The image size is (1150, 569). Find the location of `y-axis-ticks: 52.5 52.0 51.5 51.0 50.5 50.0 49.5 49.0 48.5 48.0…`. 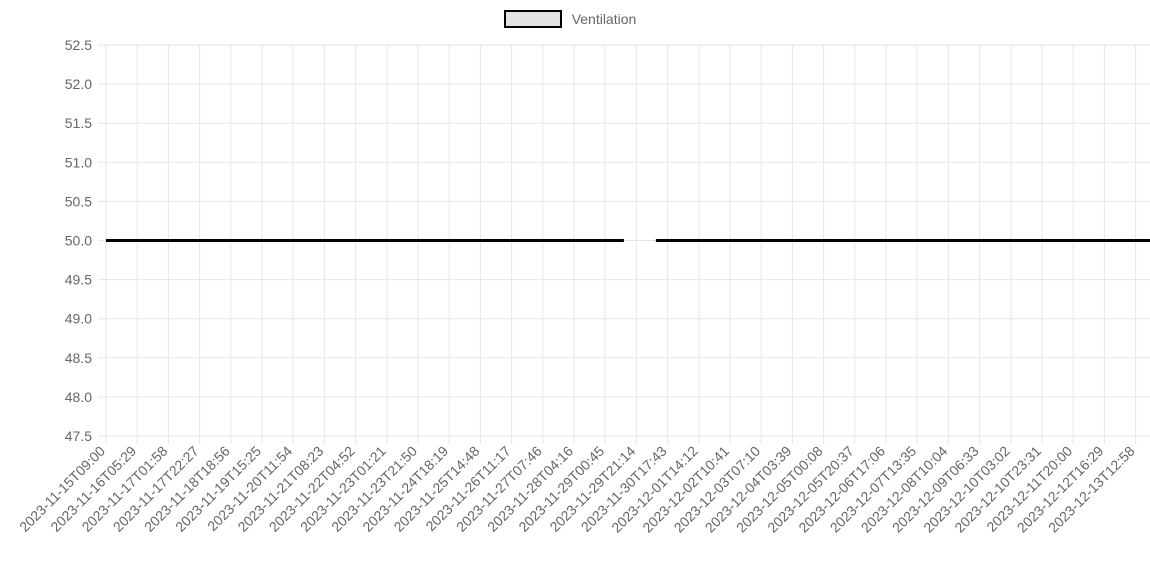

y-axis-ticks: 52.5 52.0 51.5 51.0 50.5 50.0 49.5 49.0 48.5 48.0… is located at coordinates (78, 240).